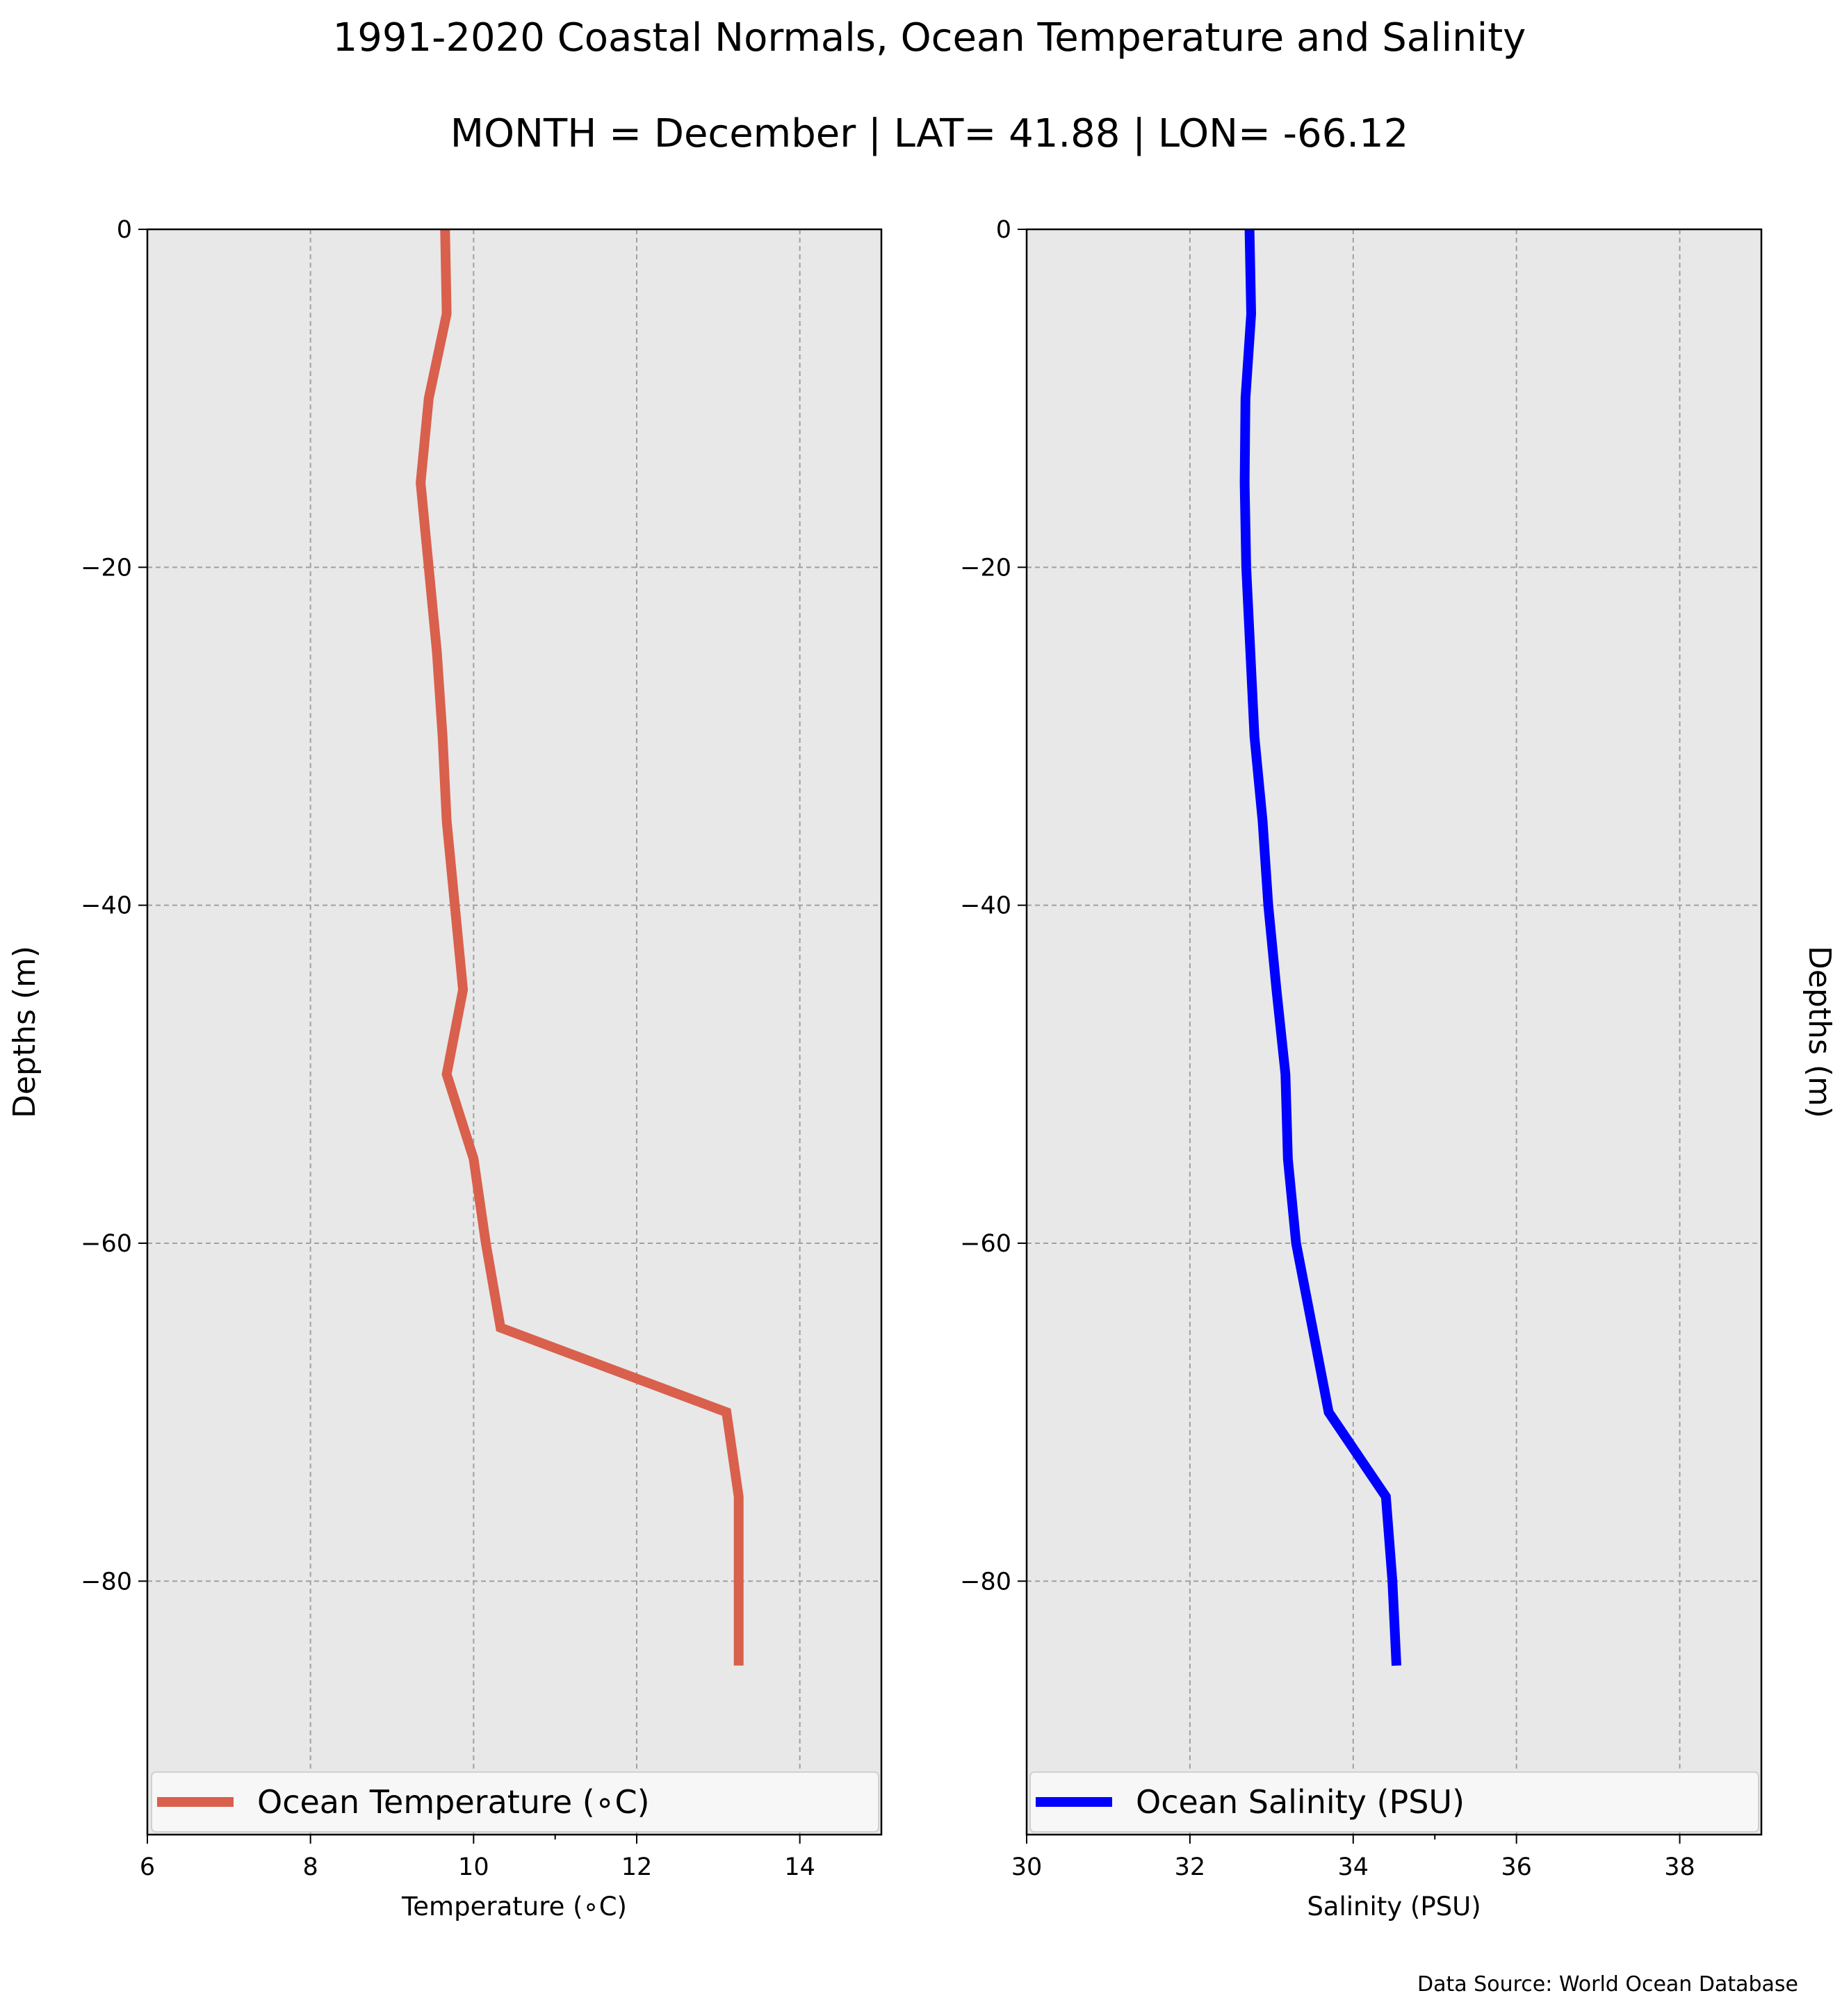 This screenshot has height=2016, width=1842. I want to click on temperature-y-tick-label: 0, so click(124, 230).